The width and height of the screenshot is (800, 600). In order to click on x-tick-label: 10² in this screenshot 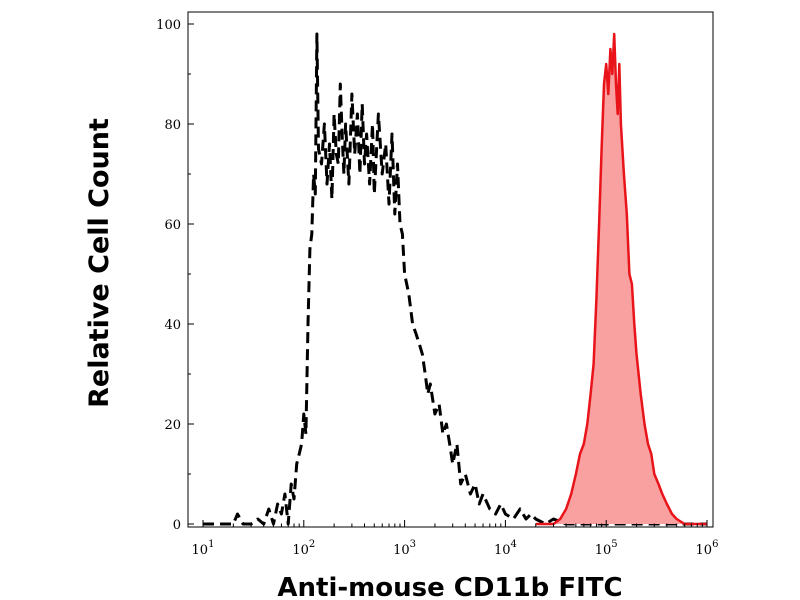, I will do `click(303, 548)`.